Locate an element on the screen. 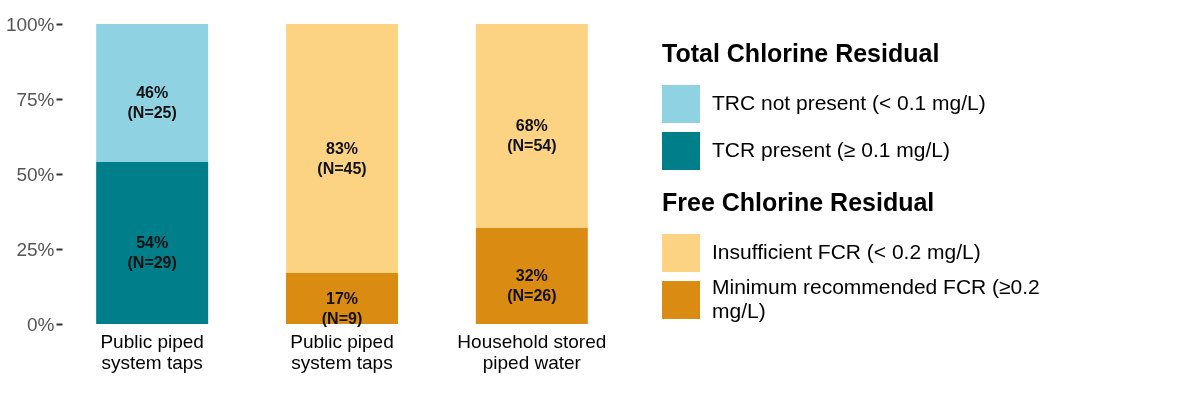 The width and height of the screenshot is (1182, 404). data-label: 17% (N=9) is located at coordinates (342, 308).